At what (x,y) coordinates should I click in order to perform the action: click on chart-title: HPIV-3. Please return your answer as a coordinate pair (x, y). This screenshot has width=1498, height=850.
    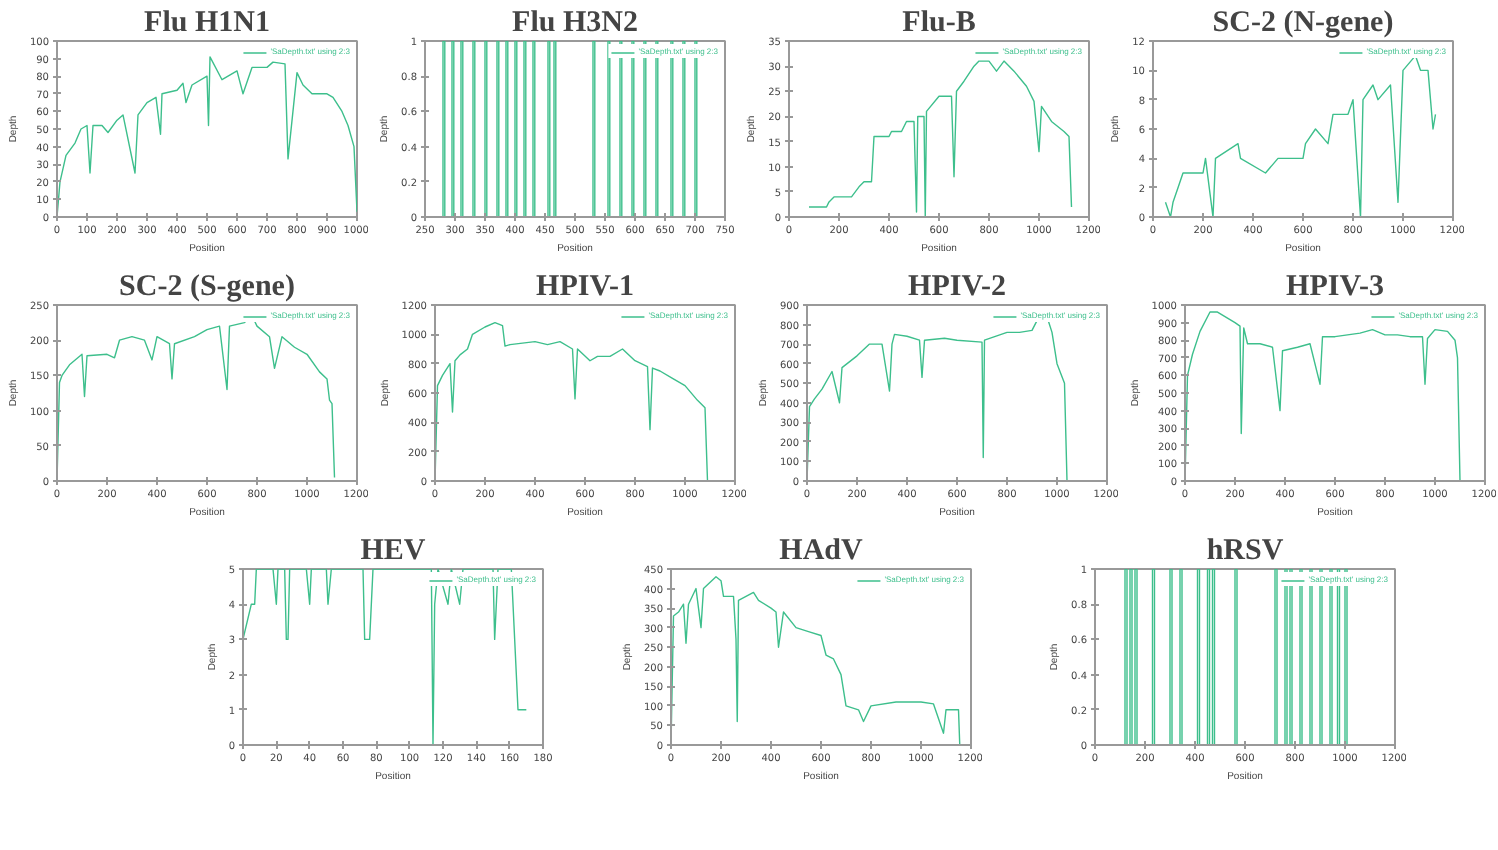
    Looking at the image, I should click on (1335, 287).